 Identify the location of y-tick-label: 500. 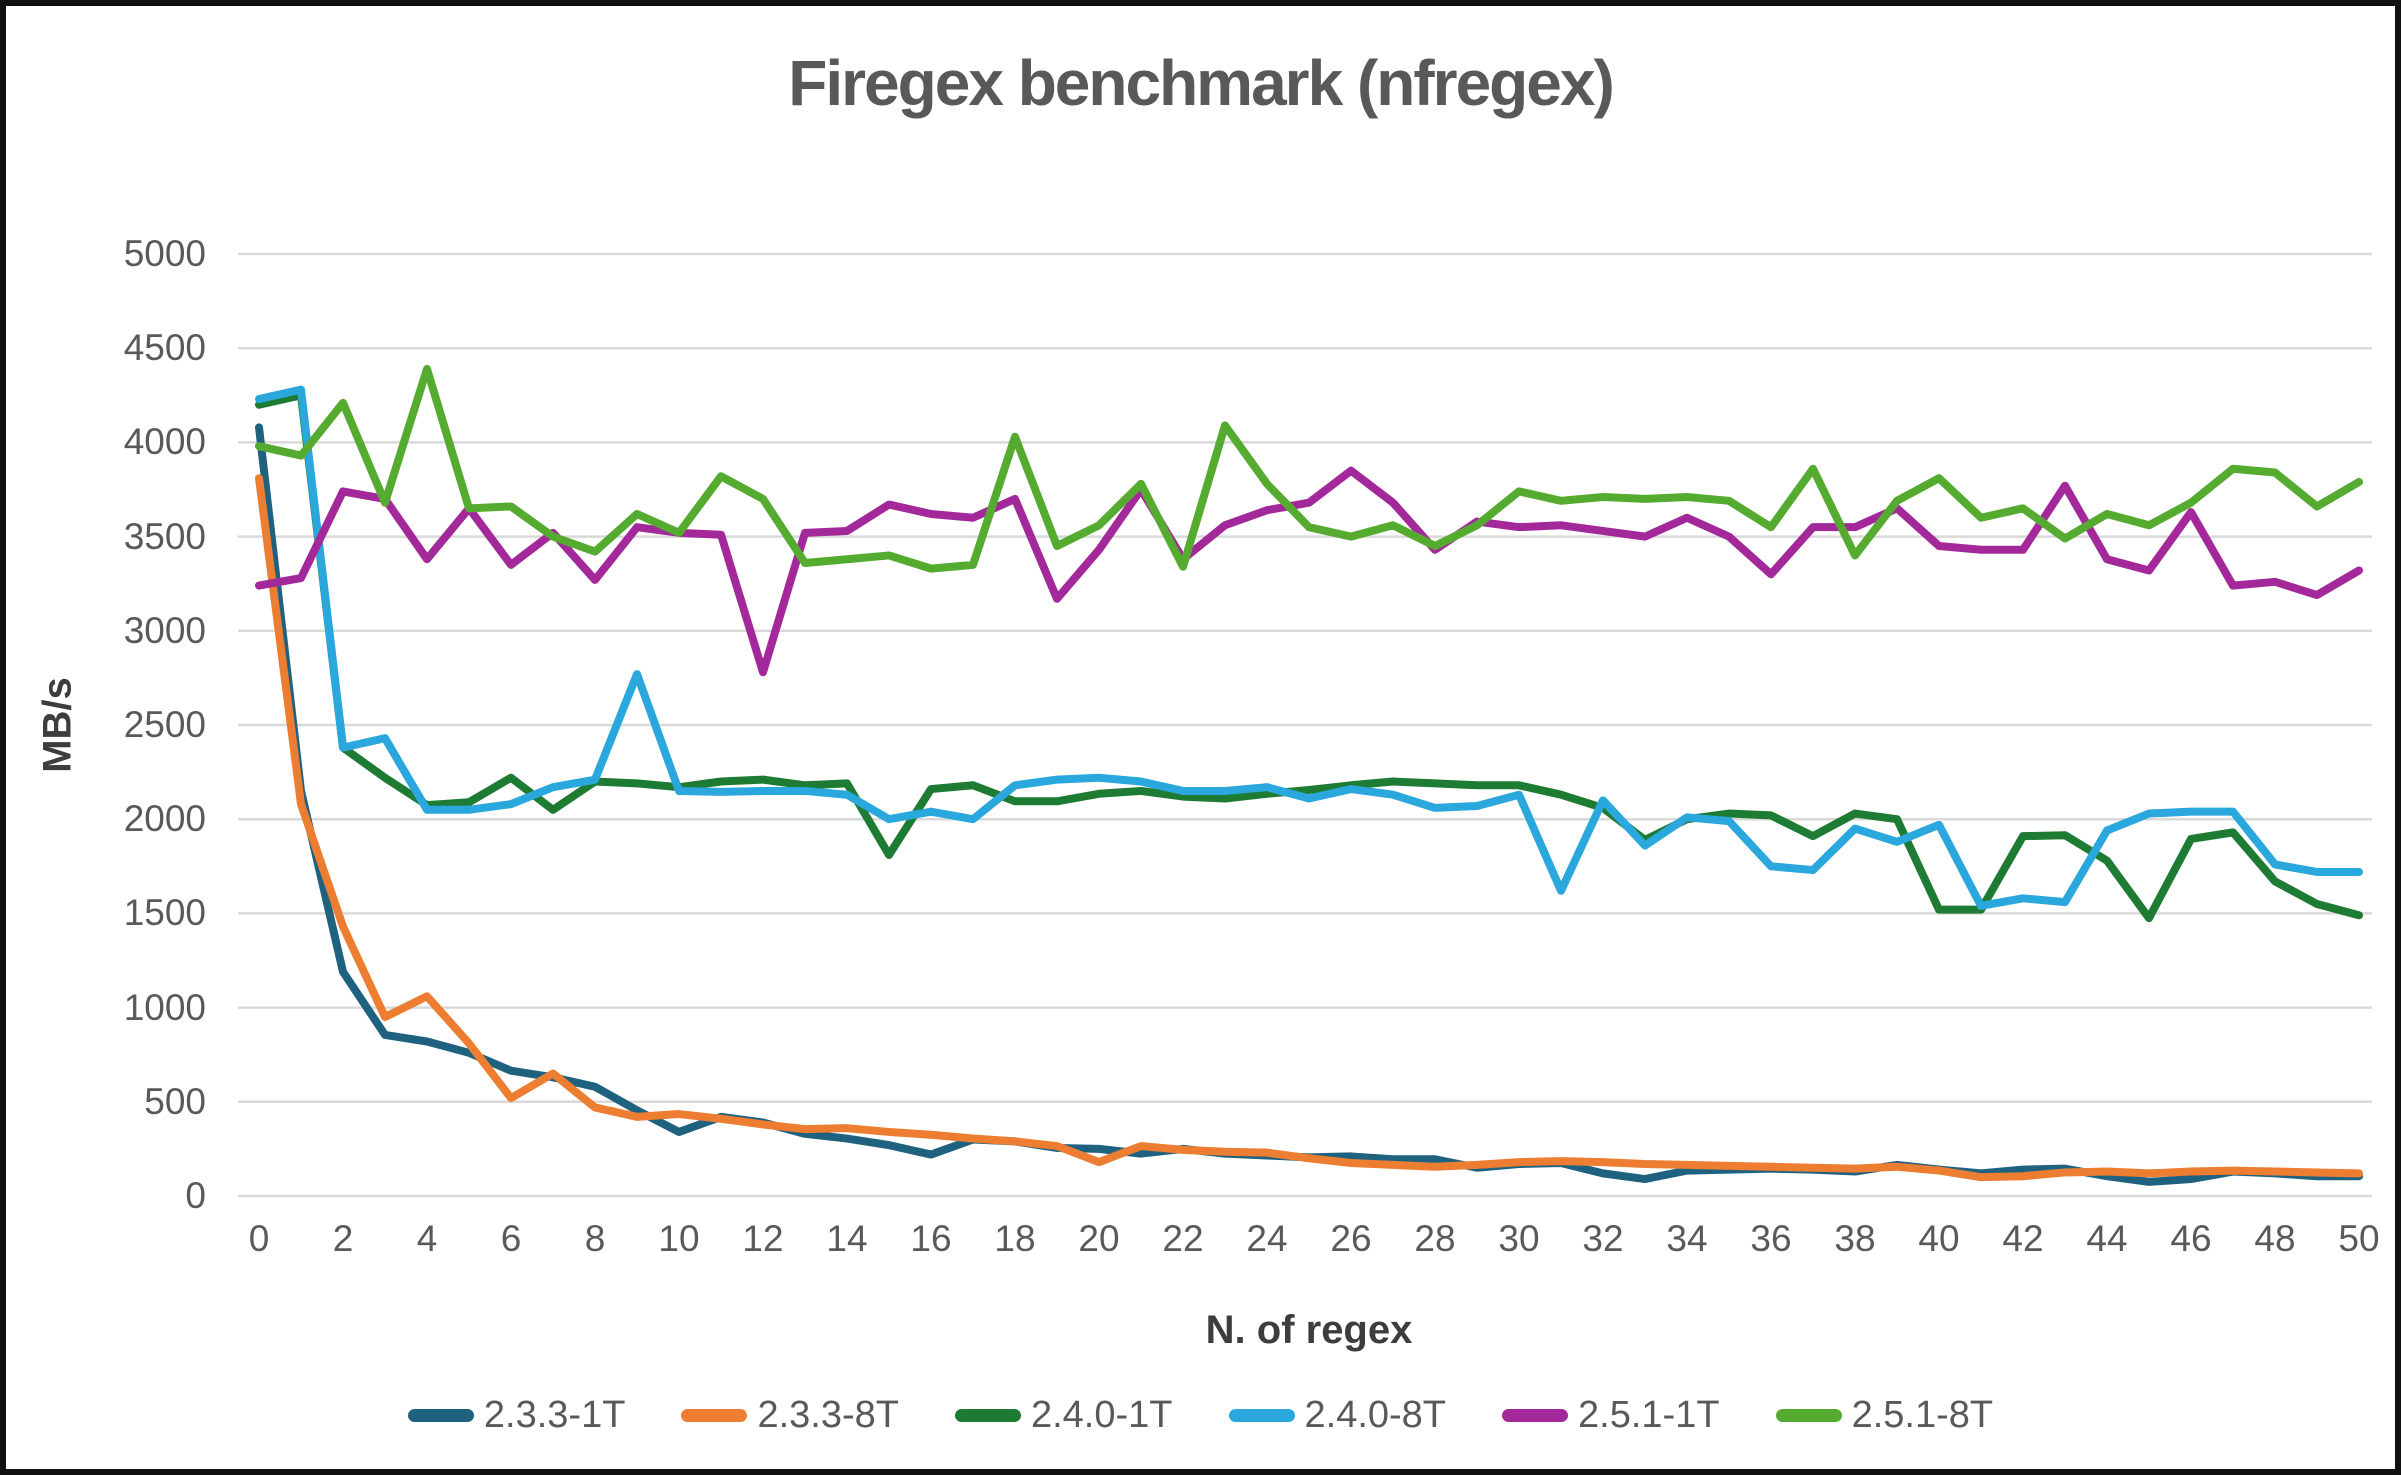
(175, 1101).